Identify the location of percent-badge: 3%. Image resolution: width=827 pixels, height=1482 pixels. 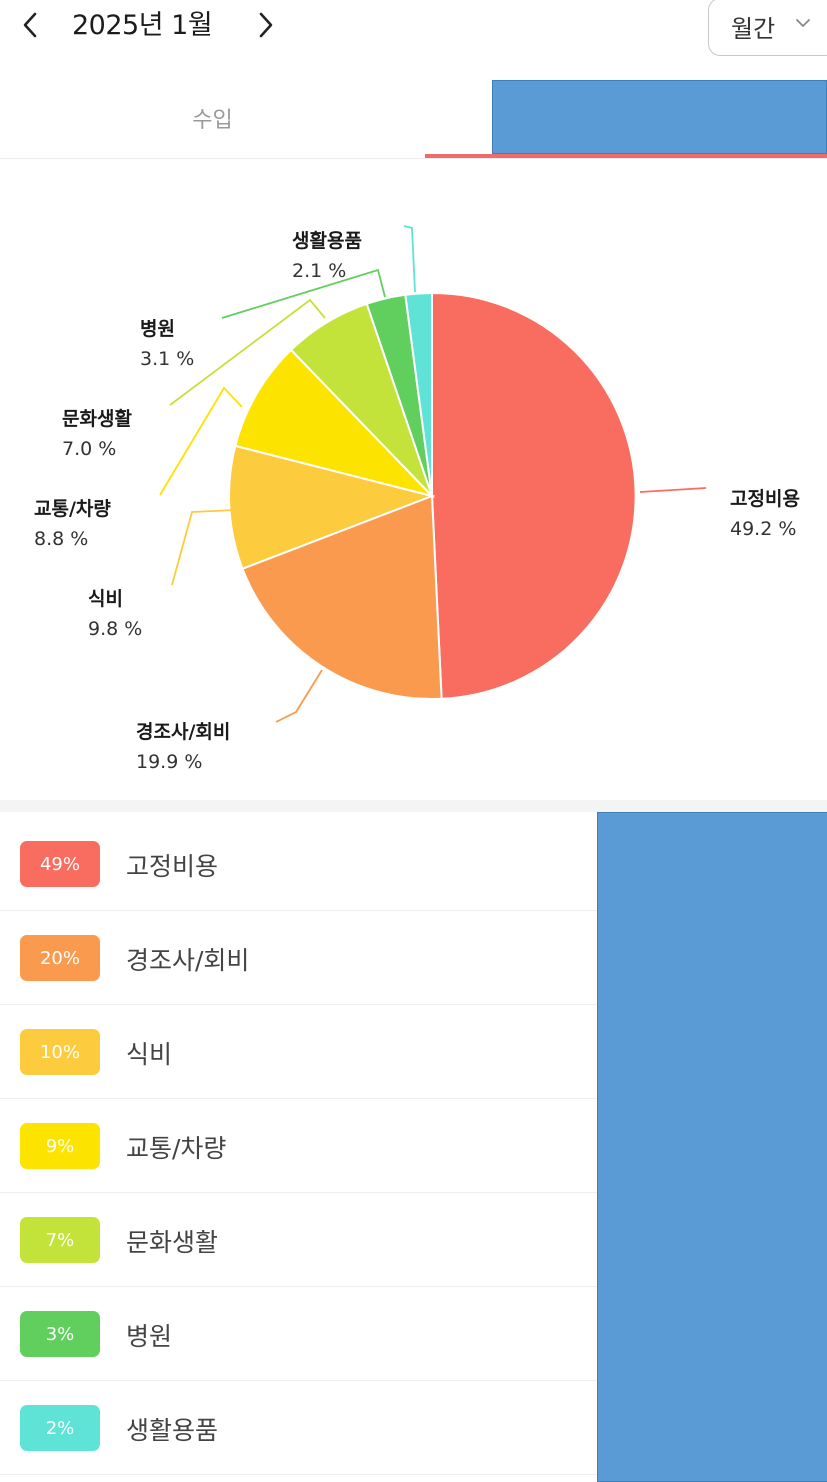
(60, 1334).